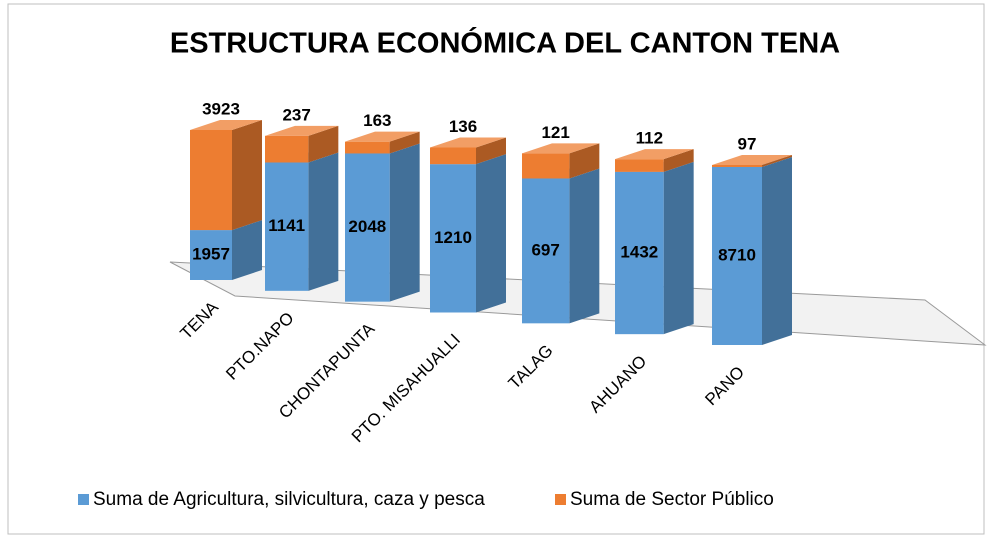 Image resolution: width=989 pixels, height=543 pixels. Describe the element at coordinates (747, 143) in the screenshot. I see `data-label: 97` at that location.